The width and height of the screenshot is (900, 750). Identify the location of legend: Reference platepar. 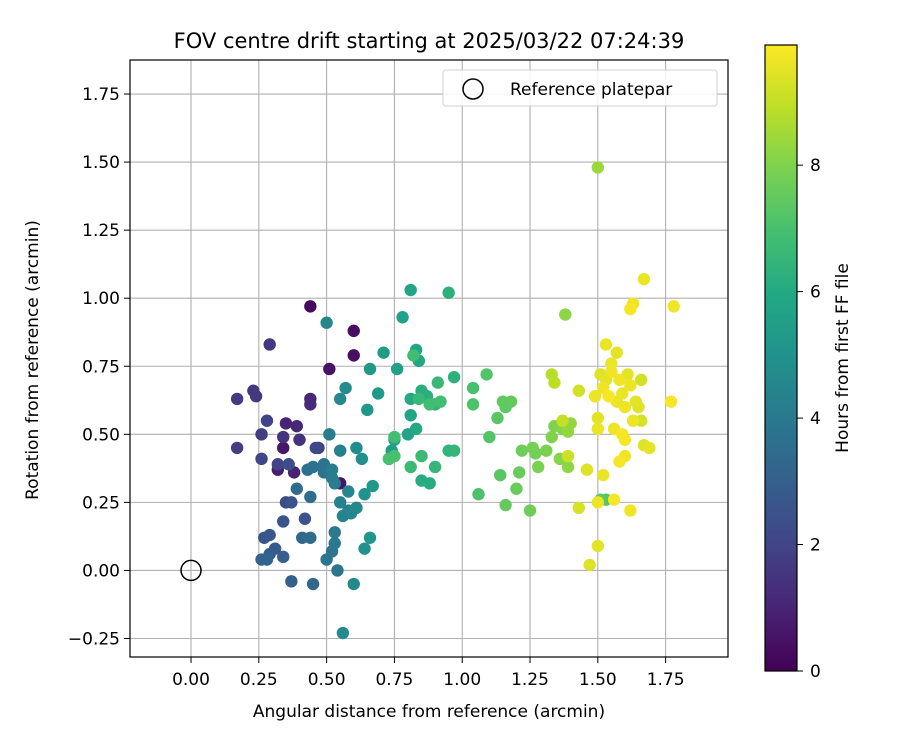
(580, 88).